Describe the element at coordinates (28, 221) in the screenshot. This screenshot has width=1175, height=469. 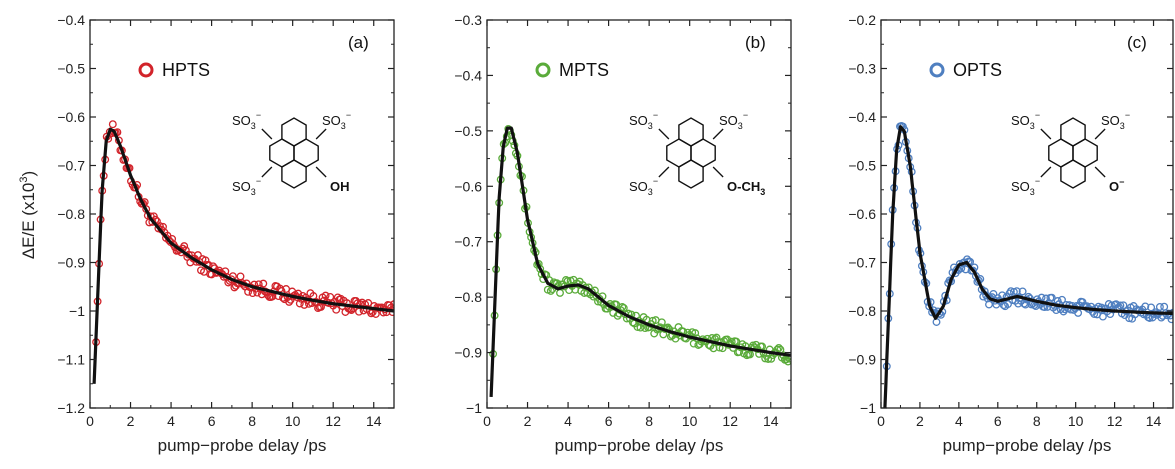
I see `y-axis-title-main: ΔE/E (x10` at that location.